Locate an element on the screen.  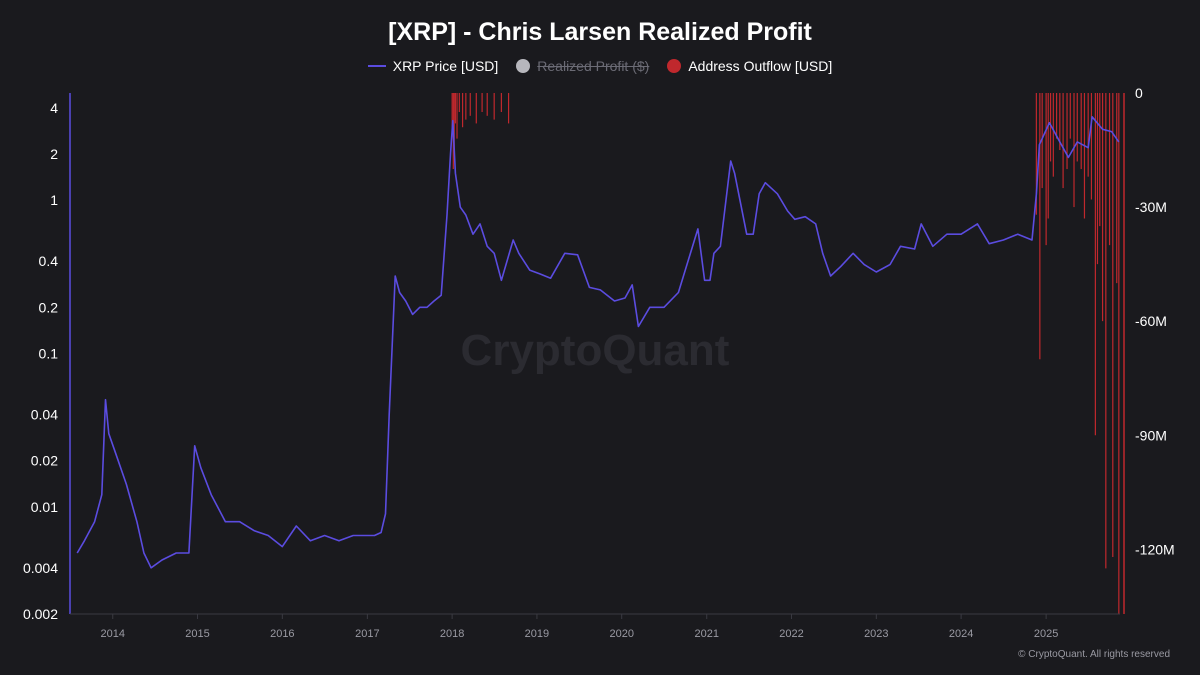
legend-item-xrp-price: XRP Price [USD] is located at coordinates (433, 66).